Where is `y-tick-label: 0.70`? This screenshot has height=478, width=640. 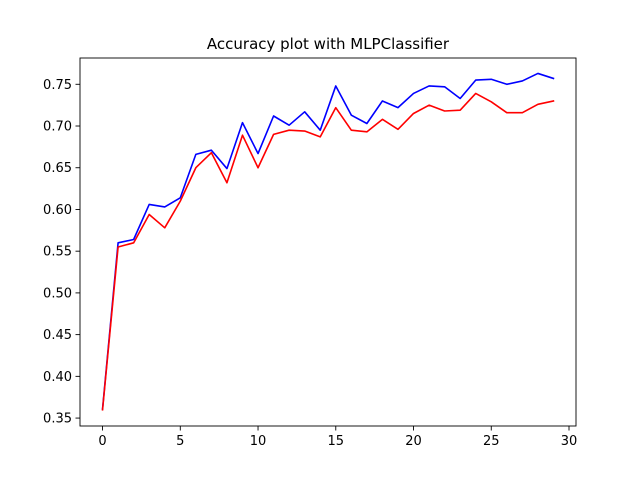
y-tick-label: 0.70 is located at coordinates (57, 127).